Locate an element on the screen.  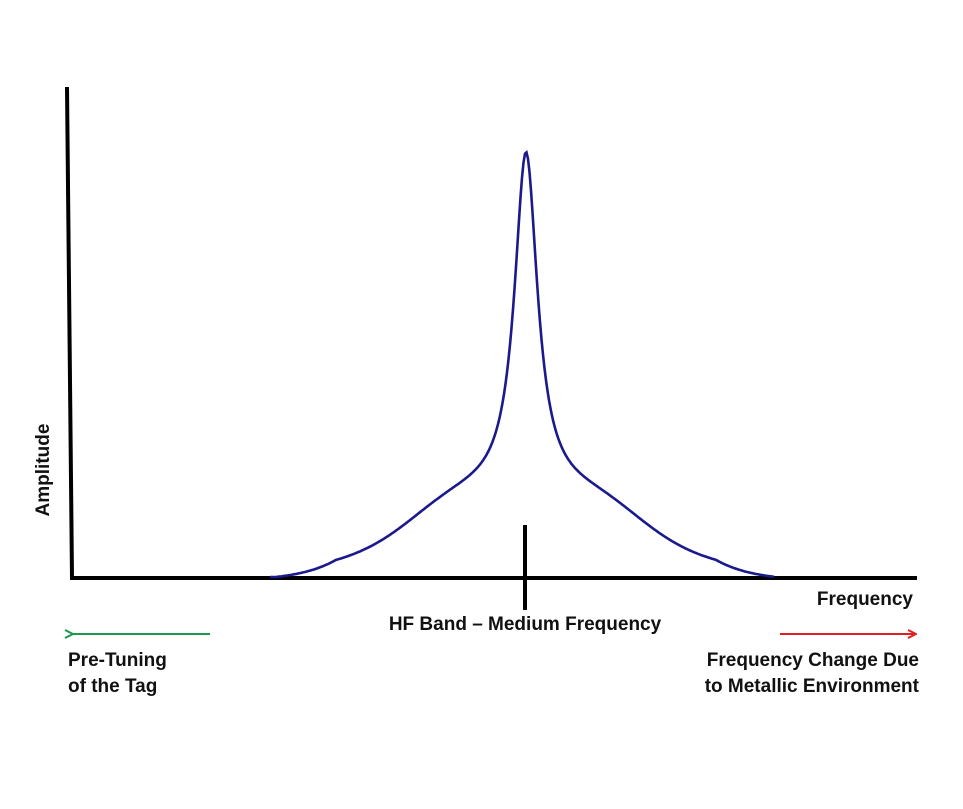
frequency-change-note-line: Frequency Change Due is located at coordinates (812, 660).